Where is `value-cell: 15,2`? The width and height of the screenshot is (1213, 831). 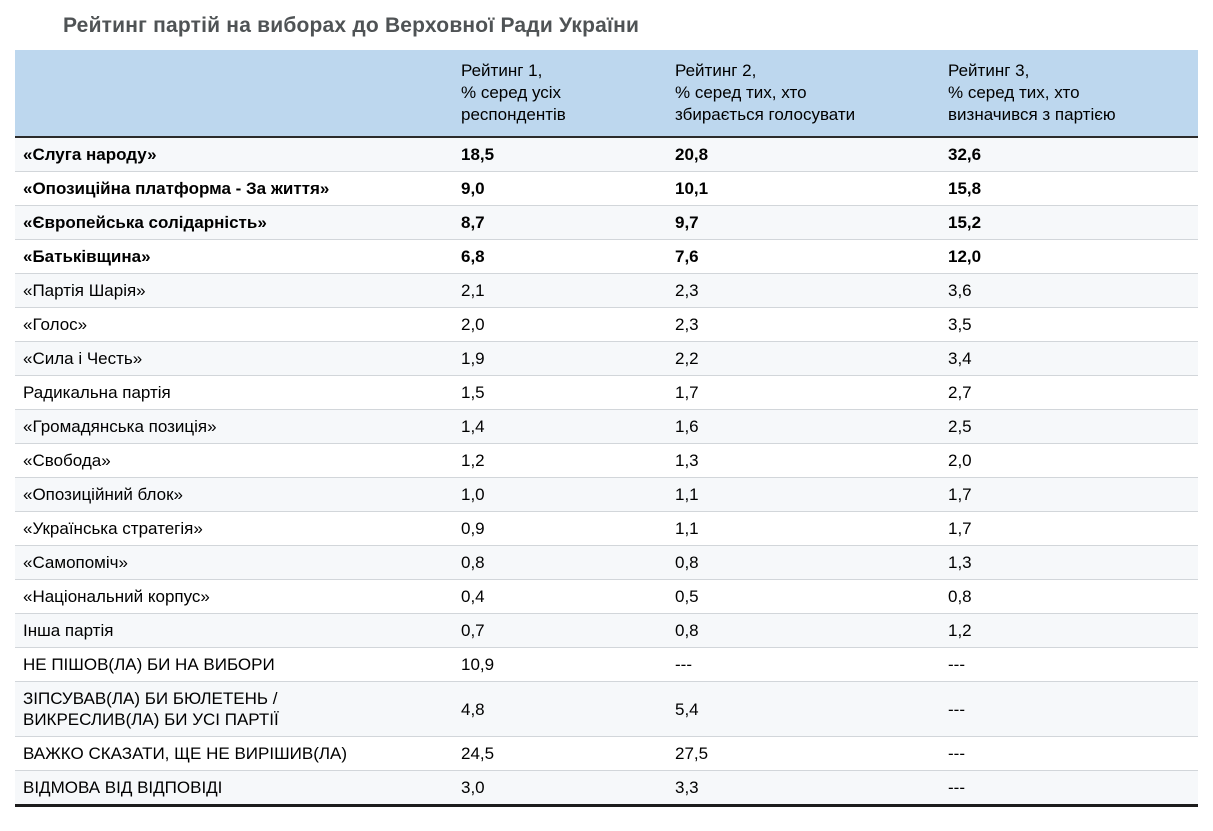 value-cell: 15,2 is located at coordinates (1069, 222).